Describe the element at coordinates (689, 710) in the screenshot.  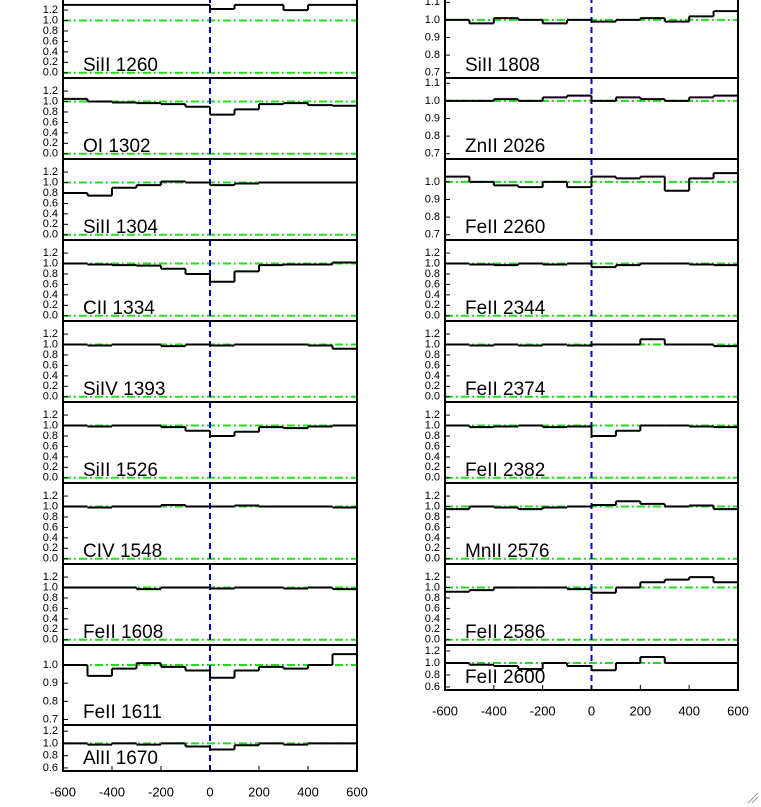
I see `x-tick-label: 400` at that location.